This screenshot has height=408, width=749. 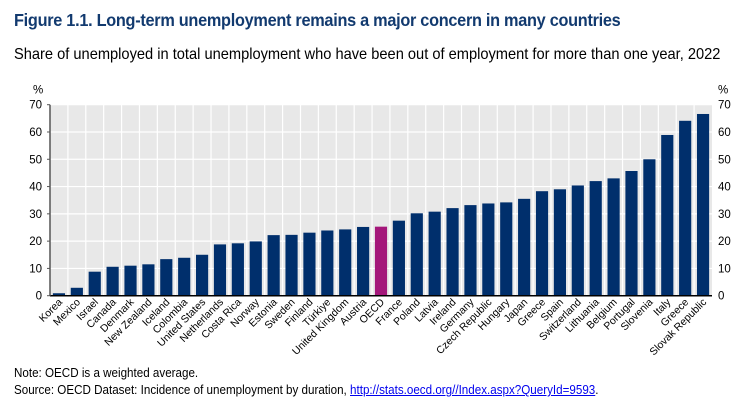 I want to click on y-tick-label-right: 70, so click(x=724, y=106).